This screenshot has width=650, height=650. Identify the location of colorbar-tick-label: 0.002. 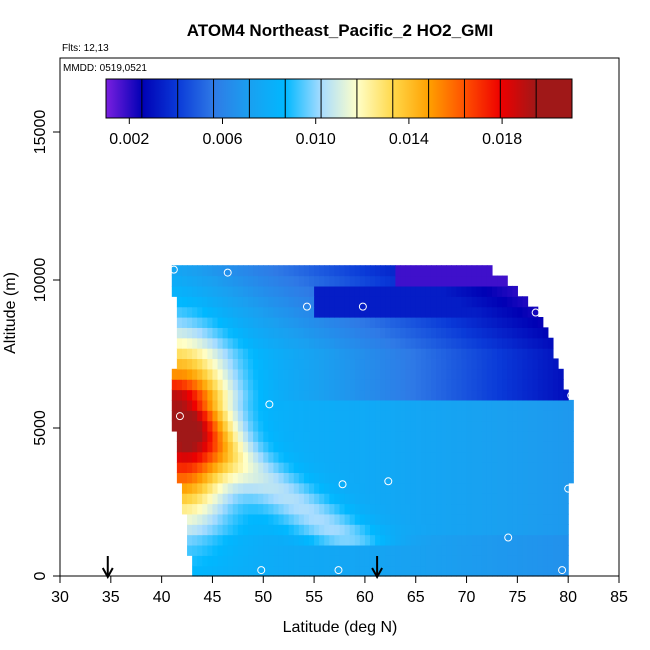
(129, 139).